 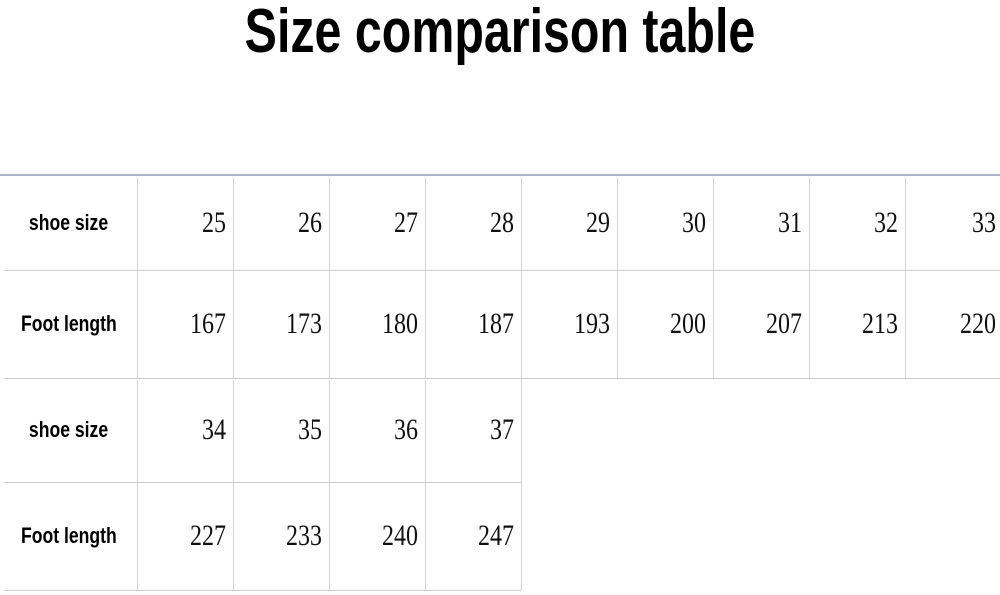 What do you see at coordinates (500, 175) in the screenshot?
I see `table-top-border` at bounding box center [500, 175].